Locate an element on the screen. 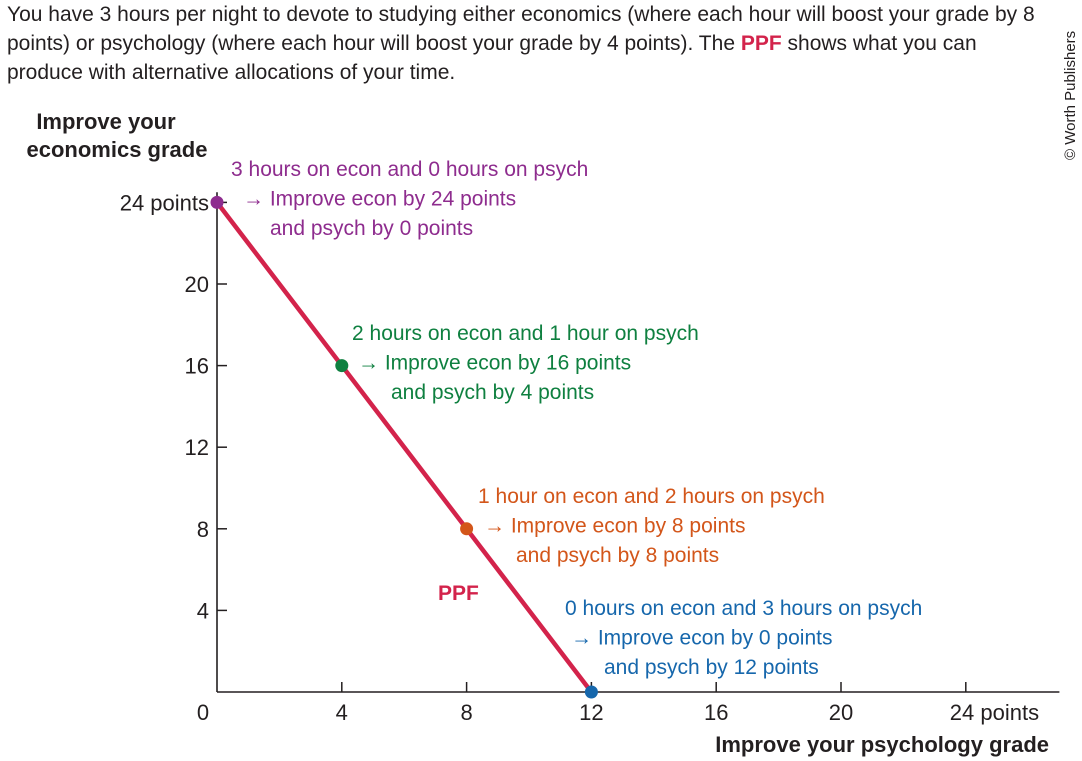  x-tick-label: 16 is located at coordinates (716, 712).